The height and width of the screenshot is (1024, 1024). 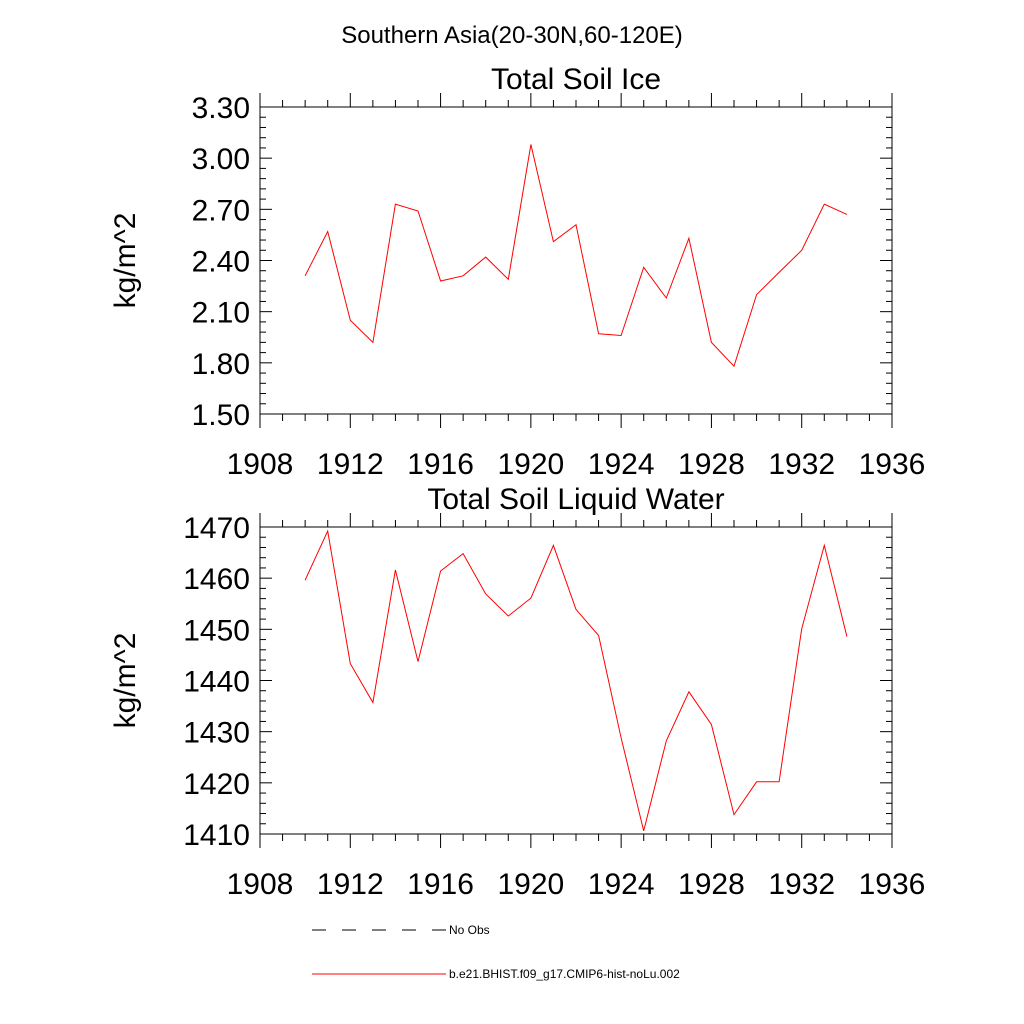 What do you see at coordinates (576, 79) in the screenshot?
I see `chart-title: Total Soil Ice` at bounding box center [576, 79].